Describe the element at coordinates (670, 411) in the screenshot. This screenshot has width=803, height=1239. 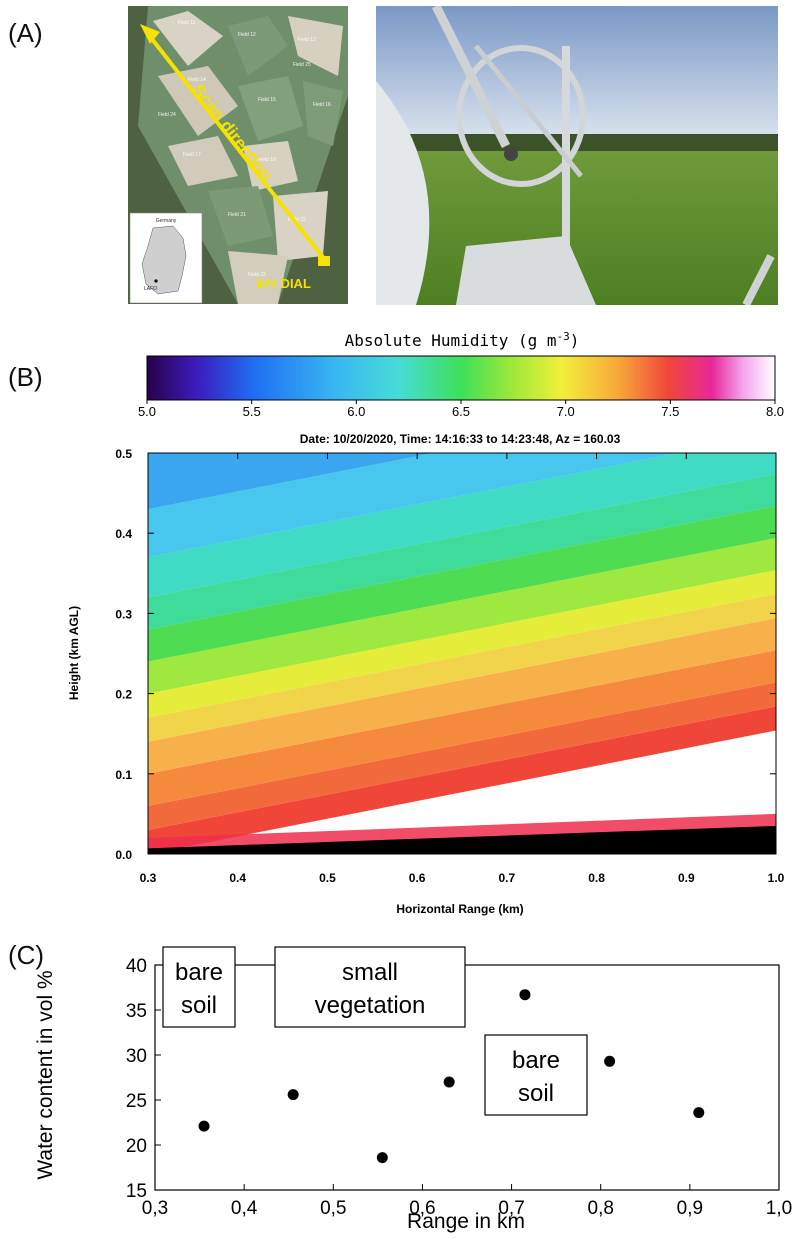
I see `colorbar-tick-label: 7.5` at that location.